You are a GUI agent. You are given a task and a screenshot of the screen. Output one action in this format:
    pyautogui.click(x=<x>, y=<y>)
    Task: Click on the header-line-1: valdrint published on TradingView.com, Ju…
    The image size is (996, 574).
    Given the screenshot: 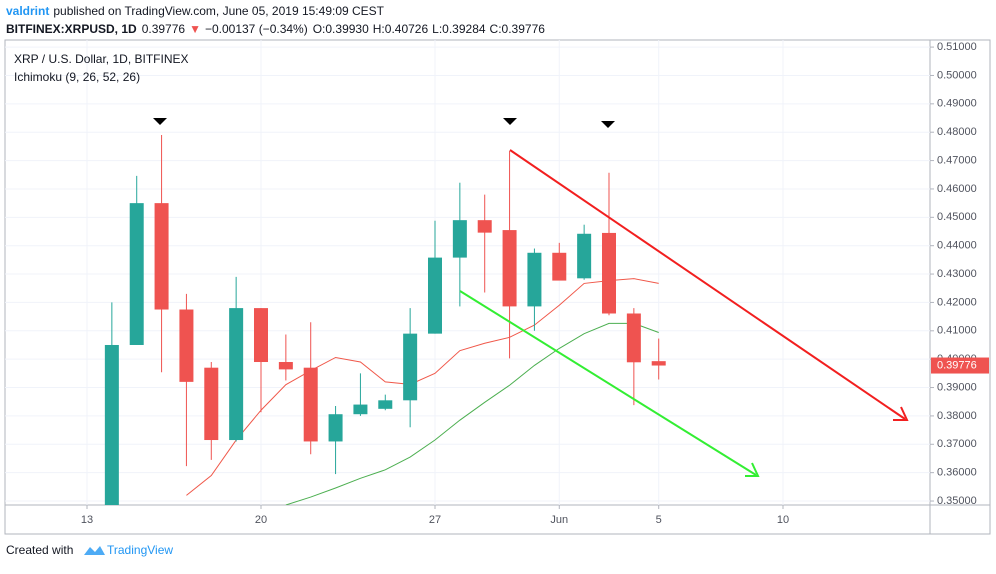 What is the action you would take?
    pyautogui.click(x=195, y=11)
    